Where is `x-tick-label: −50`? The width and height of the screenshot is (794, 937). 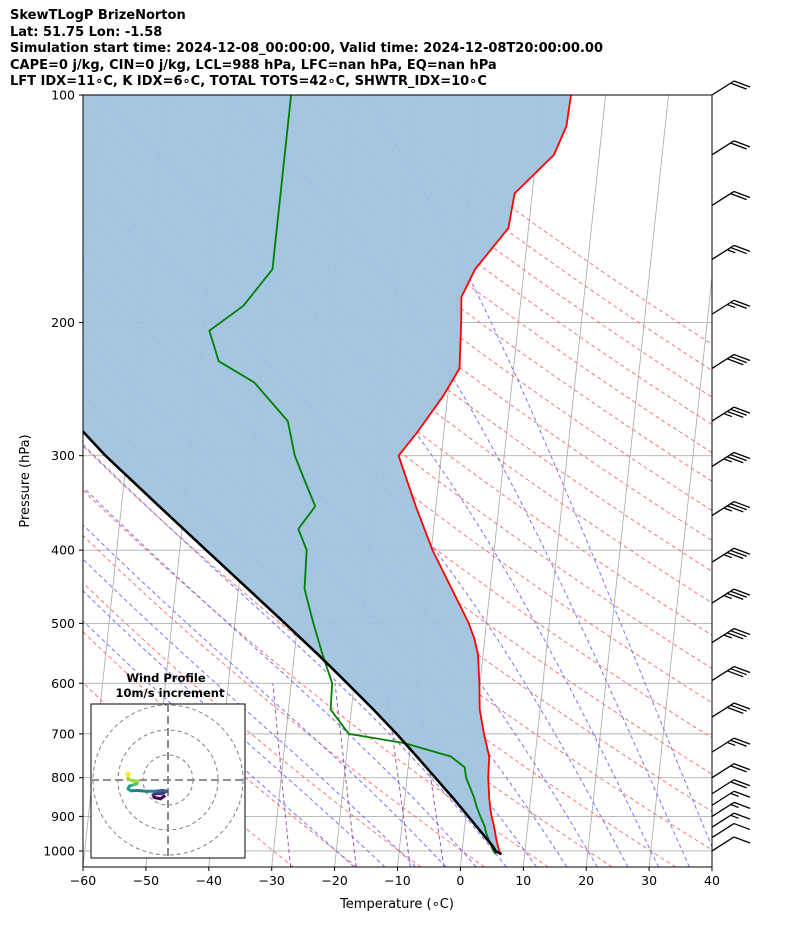
x-tick-label: −50 is located at coordinates (146, 880).